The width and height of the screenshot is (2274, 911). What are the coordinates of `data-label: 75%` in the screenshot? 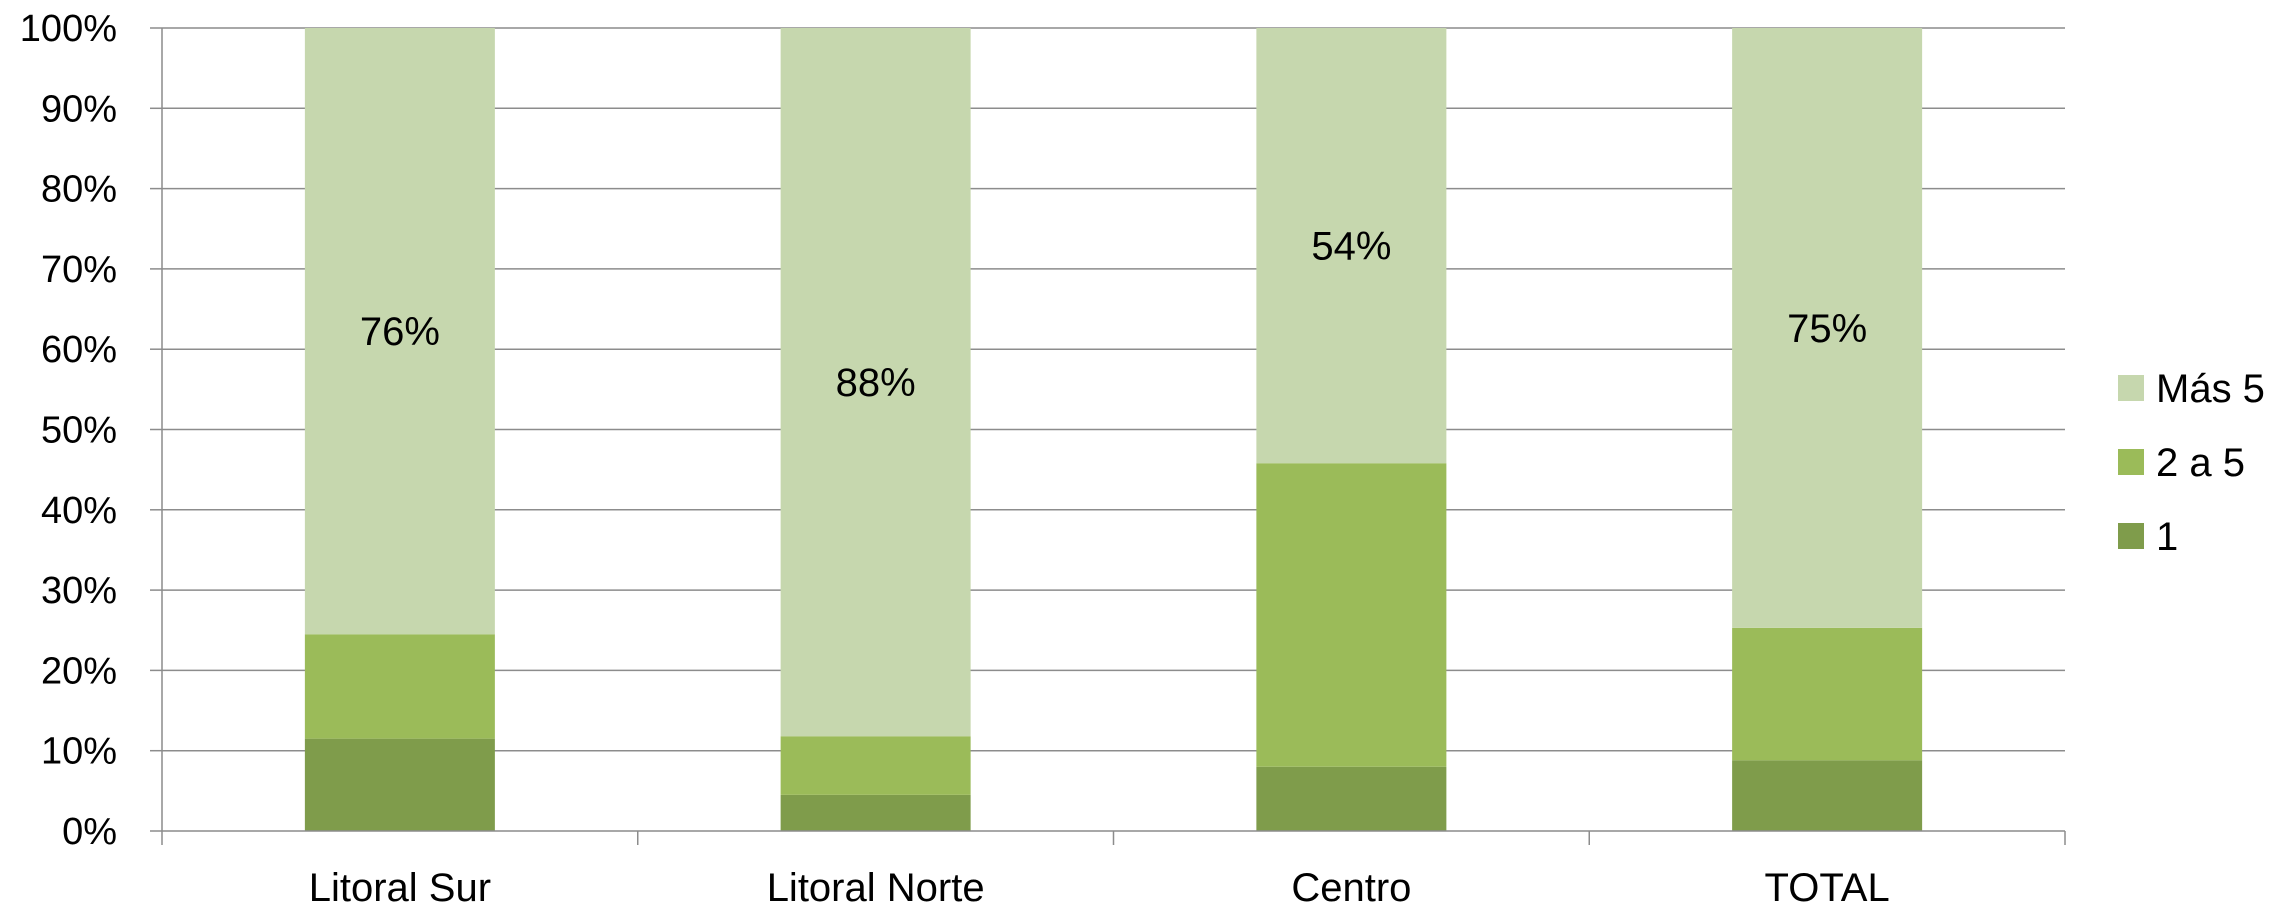 It's located at (1827, 329).